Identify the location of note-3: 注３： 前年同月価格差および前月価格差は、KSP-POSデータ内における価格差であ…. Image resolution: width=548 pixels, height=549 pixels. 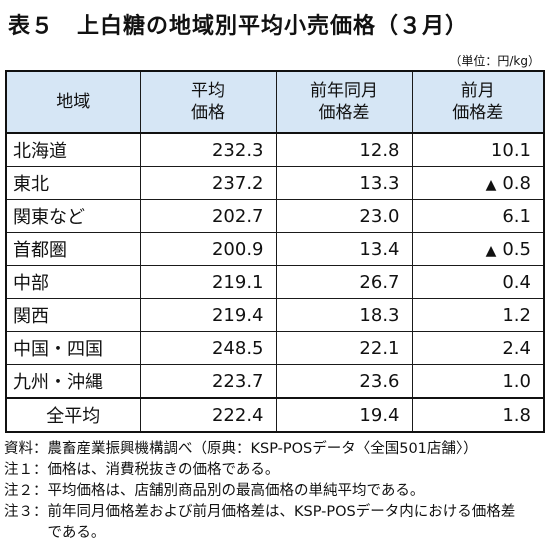
(260, 522).